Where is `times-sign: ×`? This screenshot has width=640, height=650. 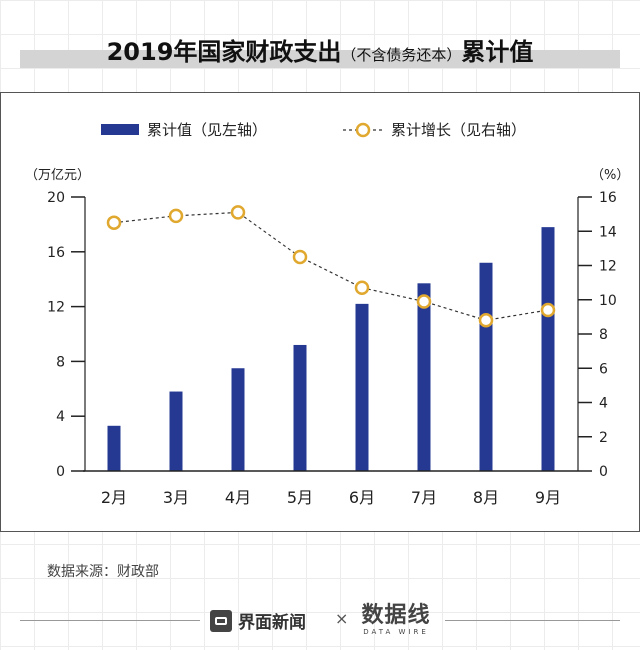
times-sign: × is located at coordinates (342, 618).